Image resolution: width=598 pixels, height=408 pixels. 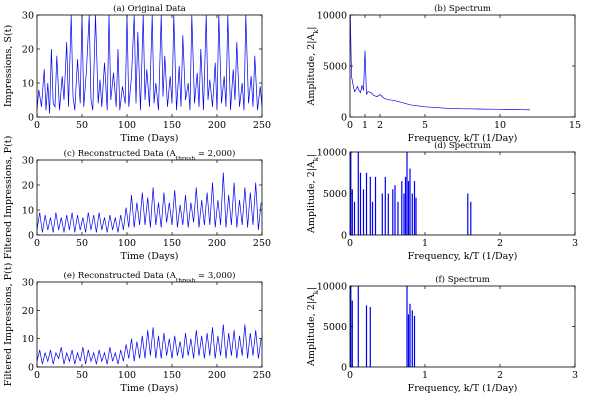 What do you see at coordinates (575, 125) in the screenshot?
I see `x-tick-label: 15` at bounding box center [575, 125].